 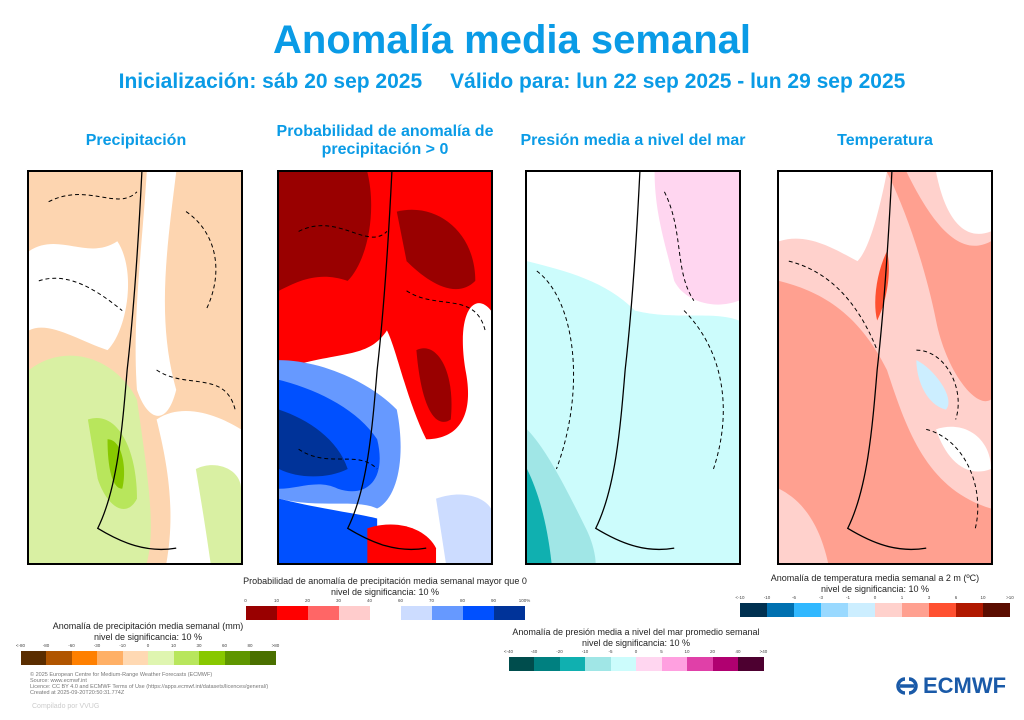 What do you see at coordinates (610, 651) in the screenshot?
I see `legend-tick: -5` at bounding box center [610, 651].